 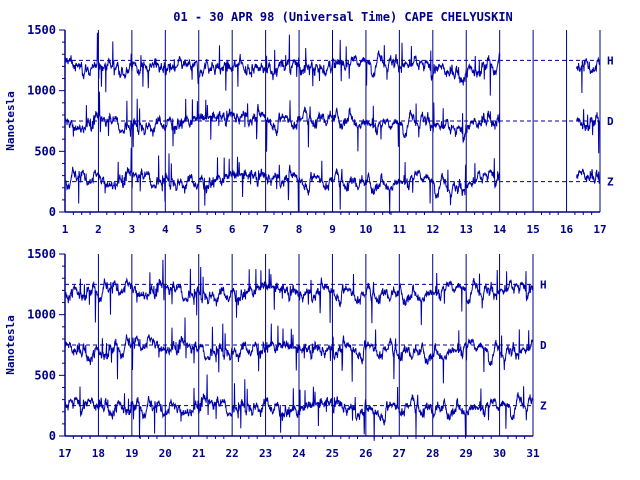 What do you see at coordinates (299, 453) in the screenshot?
I see `x-tick-label: 24` at bounding box center [299, 453].